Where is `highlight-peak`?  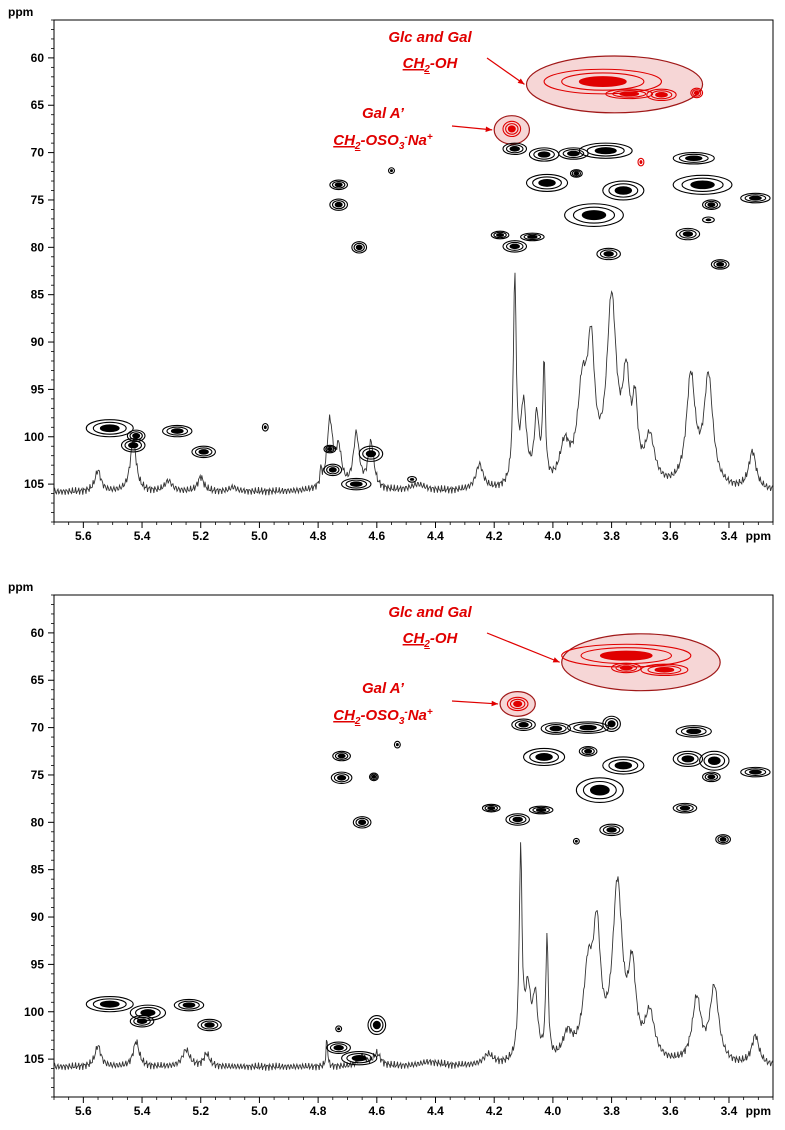 highlight-peak is located at coordinates (517, 704).